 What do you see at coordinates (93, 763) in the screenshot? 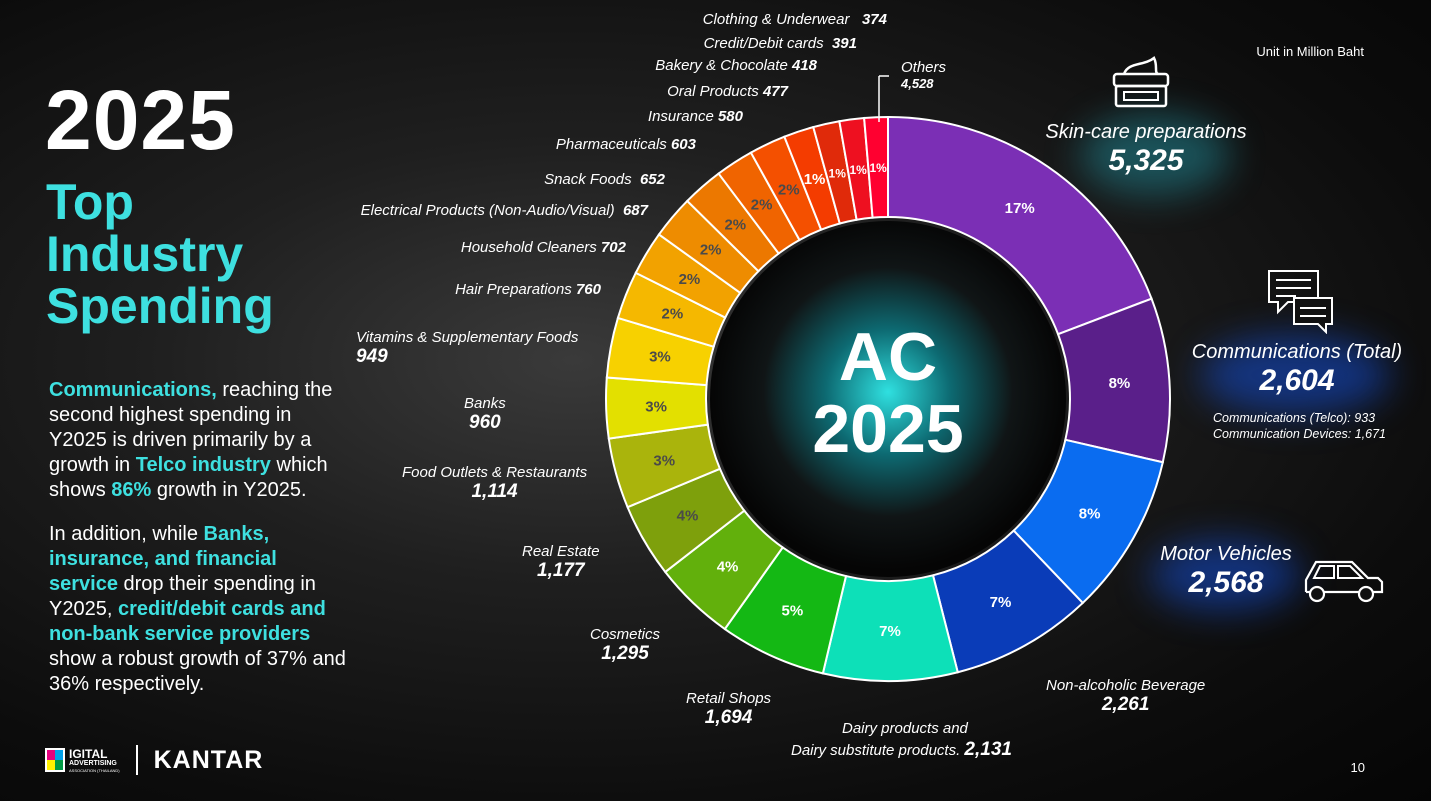
I see `daaat-logo-line: ADVERTISING` at bounding box center [93, 763].